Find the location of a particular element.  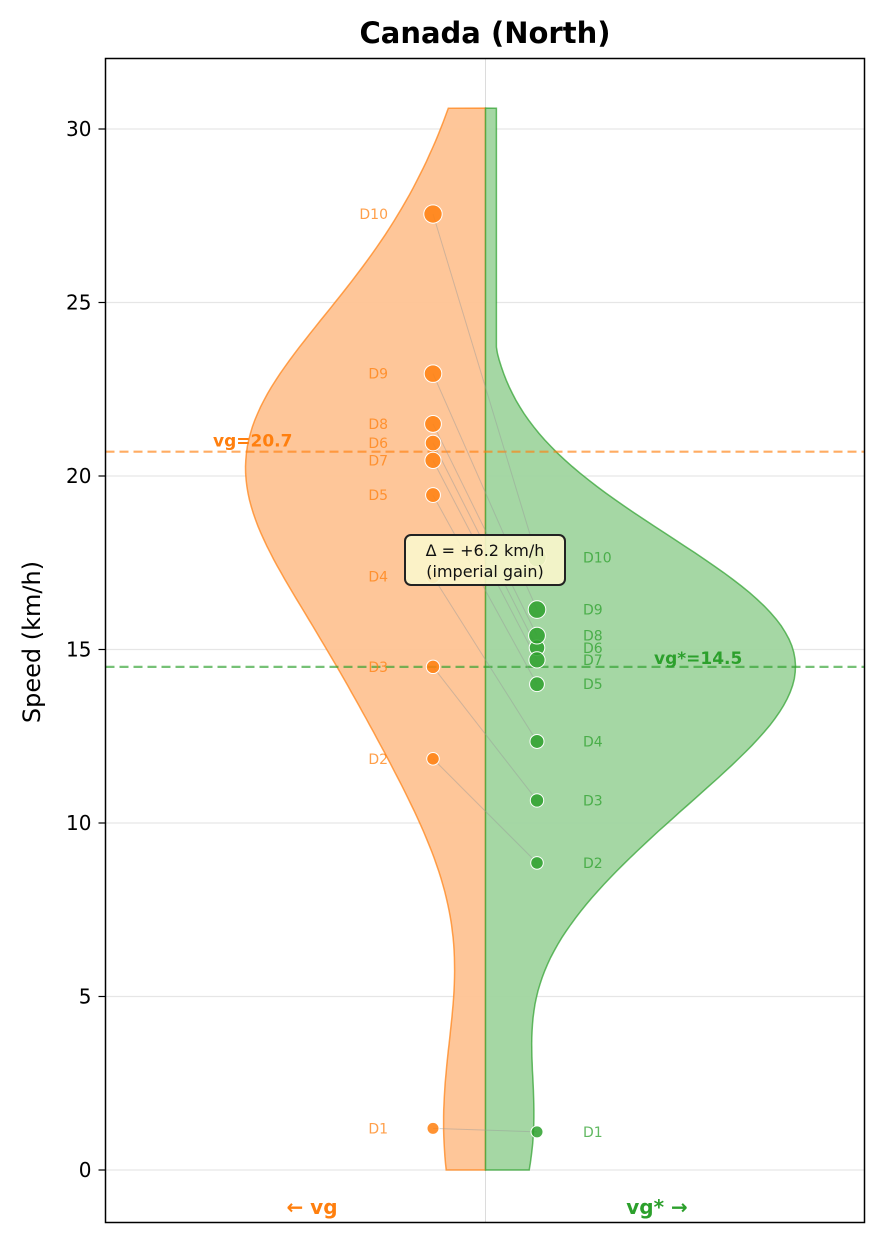

point-label-right-D4: D4 is located at coordinates (593, 742).